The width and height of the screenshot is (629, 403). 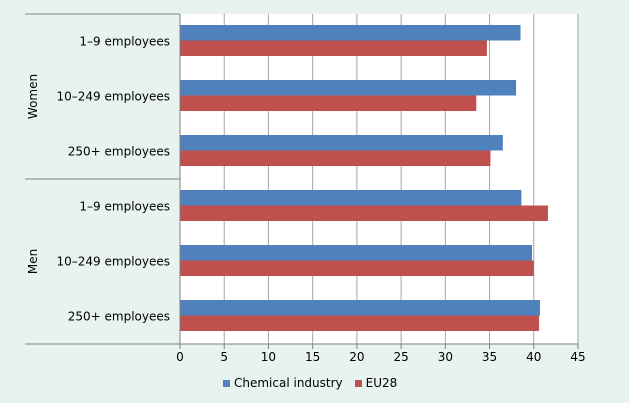 What do you see at coordinates (356, 357) in the screenshot?
I see `tick-label: 20` at bounding box center [356, 357].